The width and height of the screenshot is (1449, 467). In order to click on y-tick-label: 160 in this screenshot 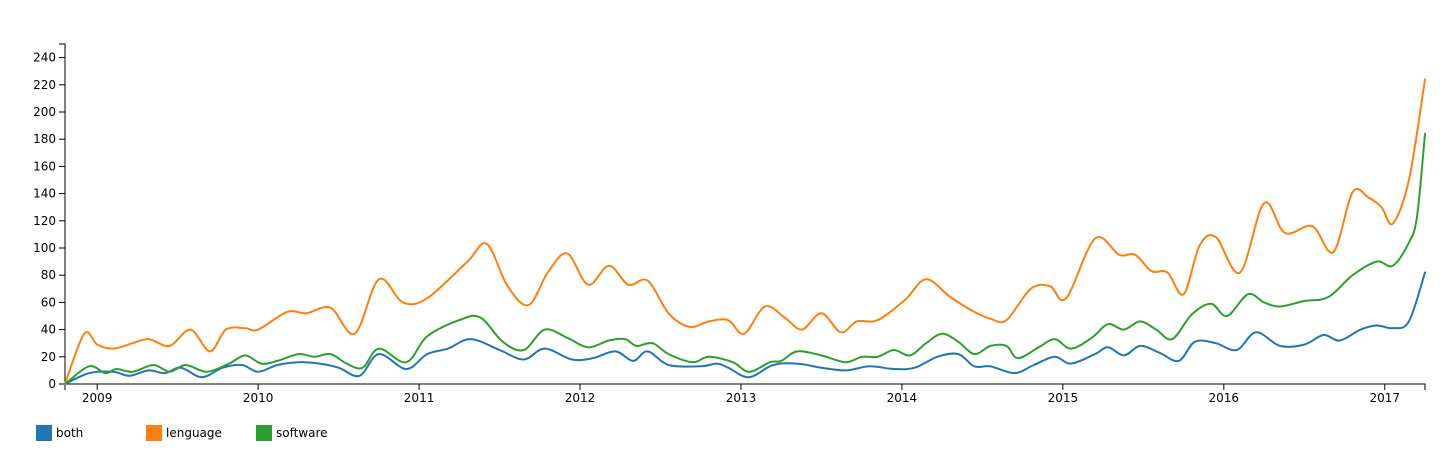, I will do `click(44, 166)`.